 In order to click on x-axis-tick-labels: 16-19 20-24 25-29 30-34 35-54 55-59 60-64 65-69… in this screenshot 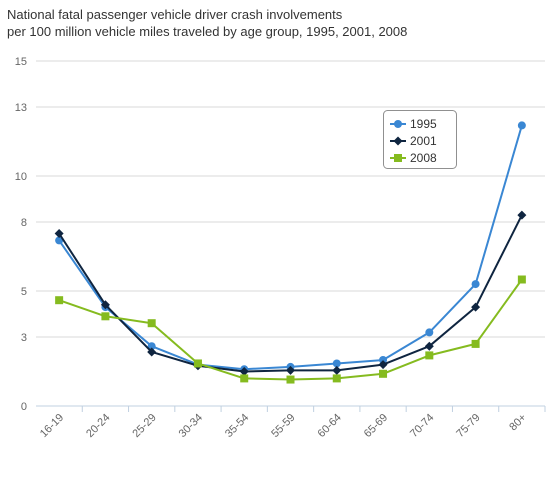, I will do `click(283, 426)`.